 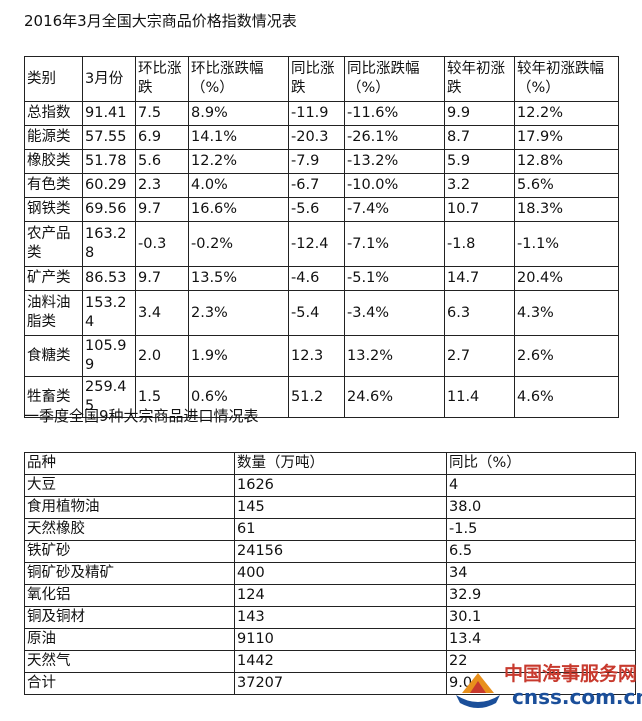 I want to click on table-cell: -11.9, so click(x=316, y=113).